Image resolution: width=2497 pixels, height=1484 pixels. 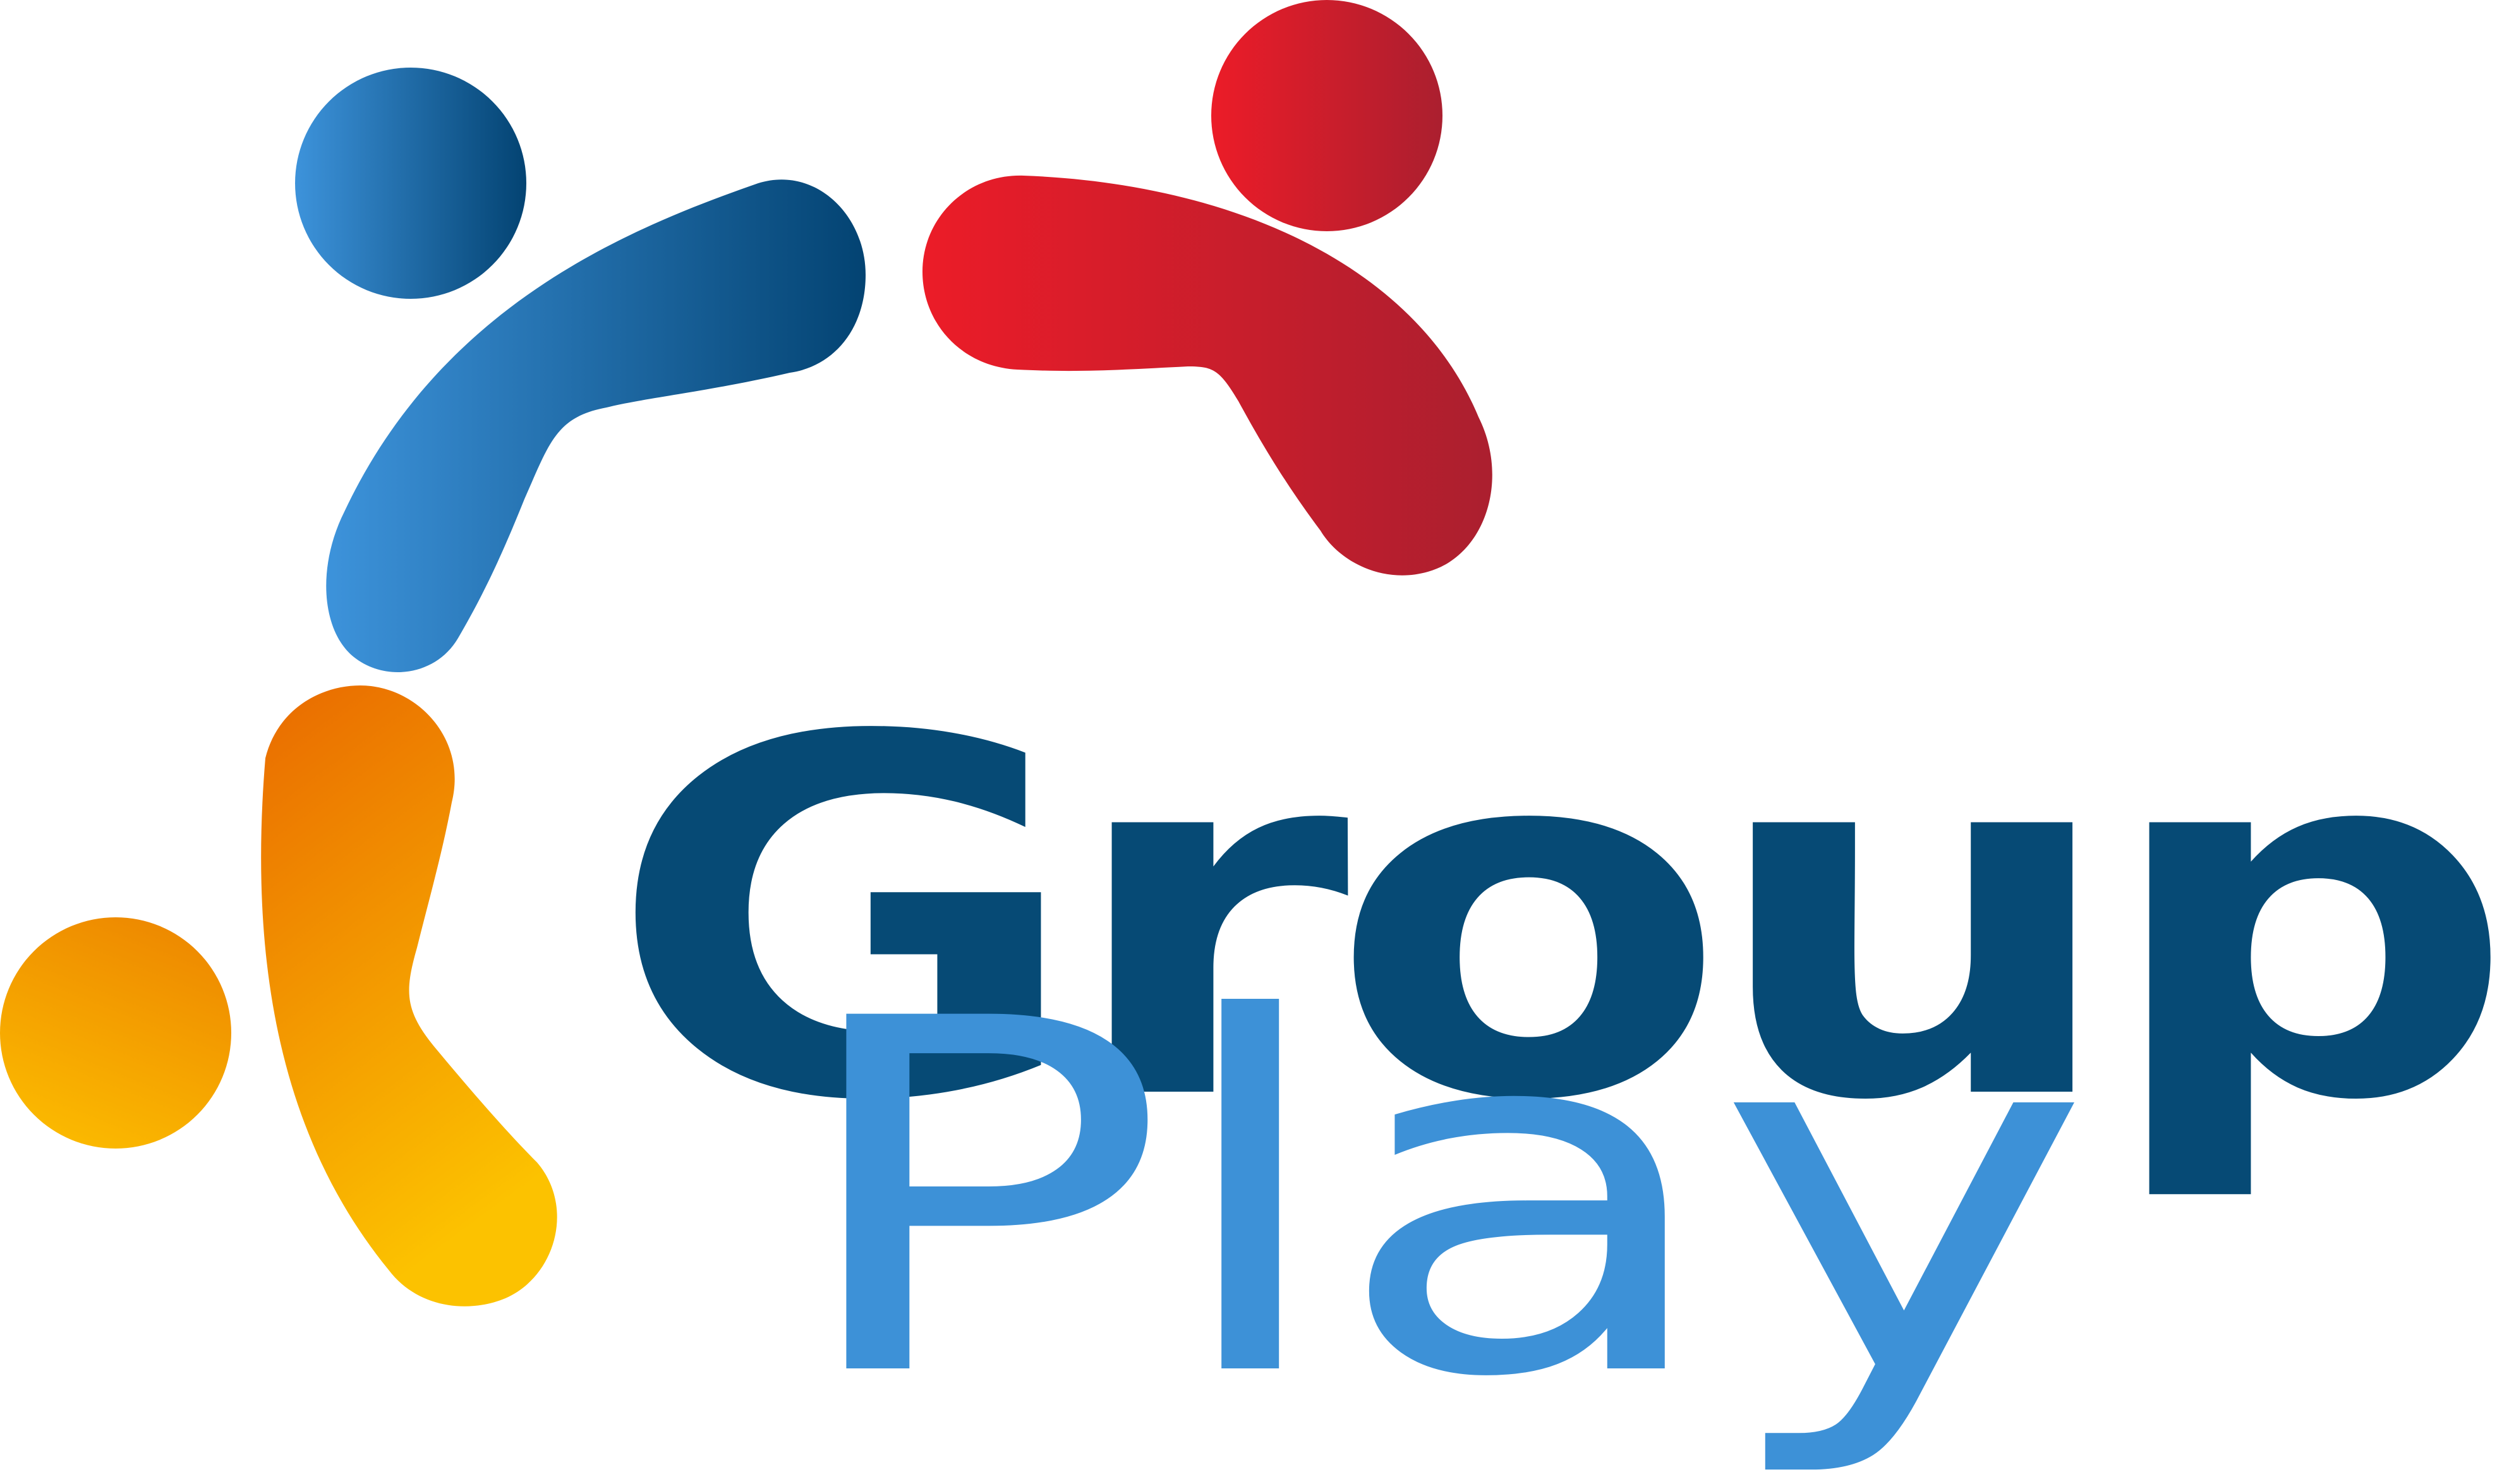 I want to click on orange-figure-icon, so click(x=278, y=996).